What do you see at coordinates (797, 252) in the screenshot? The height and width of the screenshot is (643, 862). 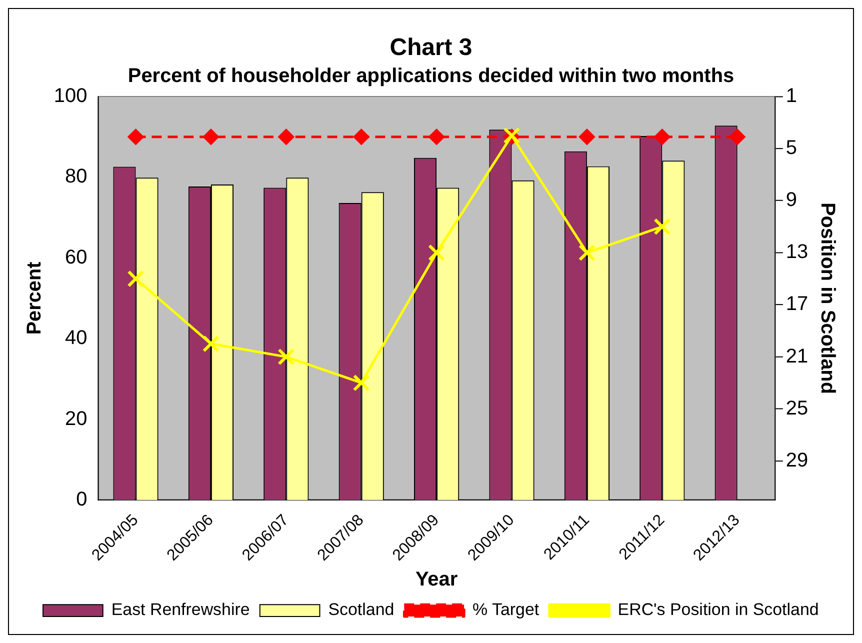 I see `y2-tick-label: 13` at bounding box center [797, 252].